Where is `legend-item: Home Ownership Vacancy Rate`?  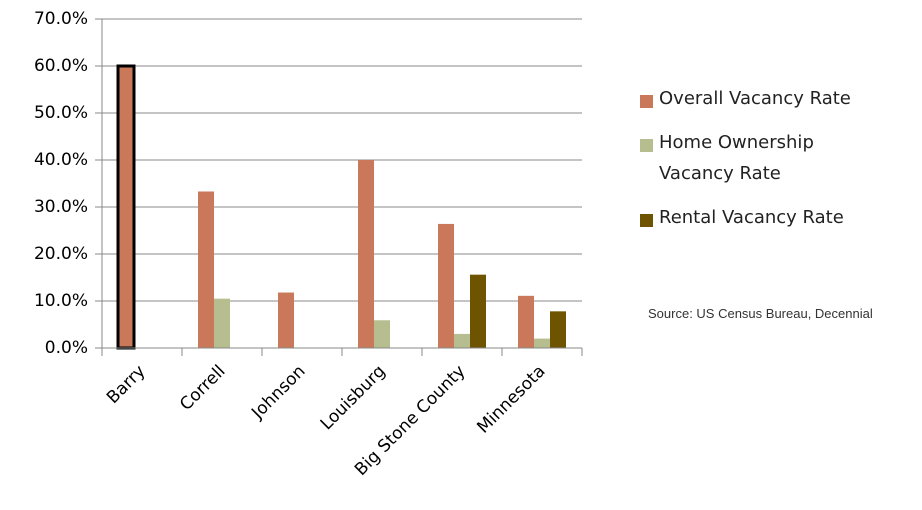
legend-item: Home Ownership Vacancy Rate is located at coordinates (775, 160).